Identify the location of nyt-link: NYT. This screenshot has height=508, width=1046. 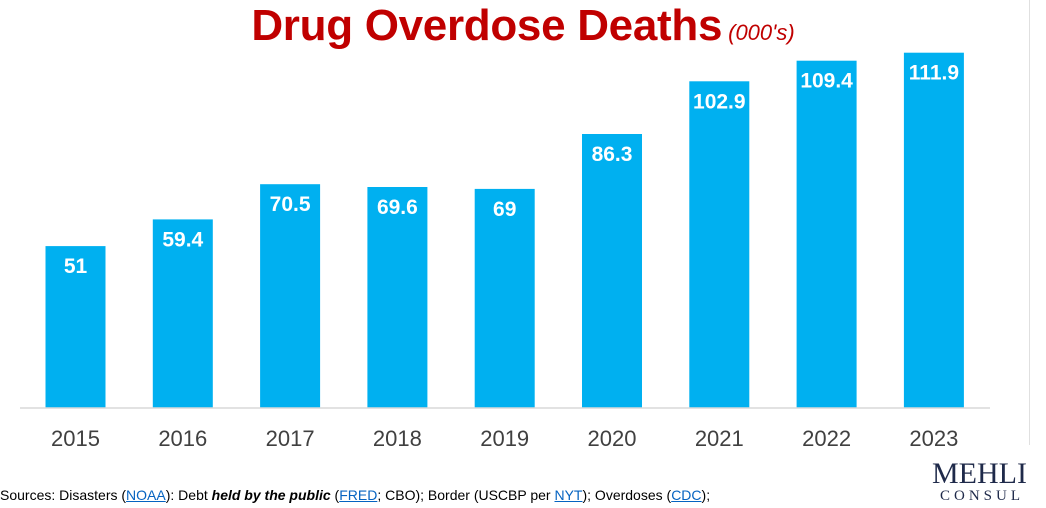
(568, 495).